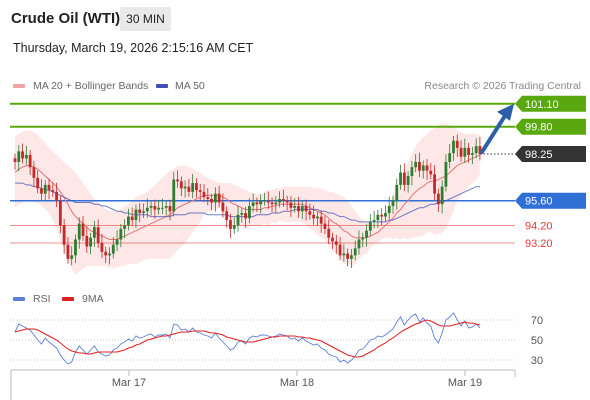 The image size is (590, 400). Describe the element at coordinates (496, 129) in the screenshot. I see `forecast-arrow` at that location.